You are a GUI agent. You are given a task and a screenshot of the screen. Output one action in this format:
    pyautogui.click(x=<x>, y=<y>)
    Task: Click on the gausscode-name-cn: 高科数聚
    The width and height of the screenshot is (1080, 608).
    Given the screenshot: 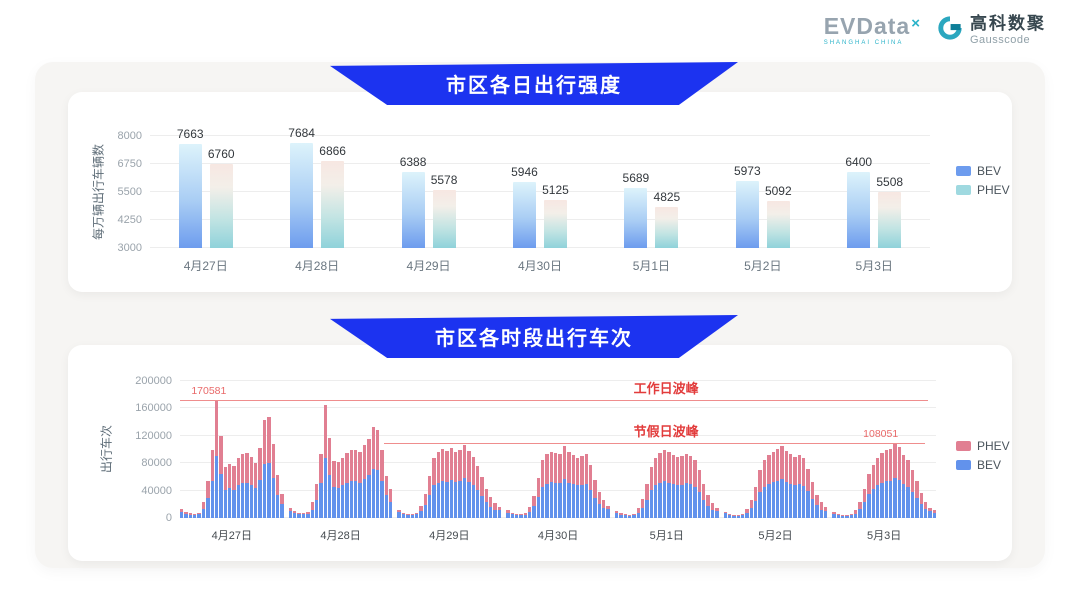 What is the action you would take?
    pyautogui.click(x=1008, y=24)
    